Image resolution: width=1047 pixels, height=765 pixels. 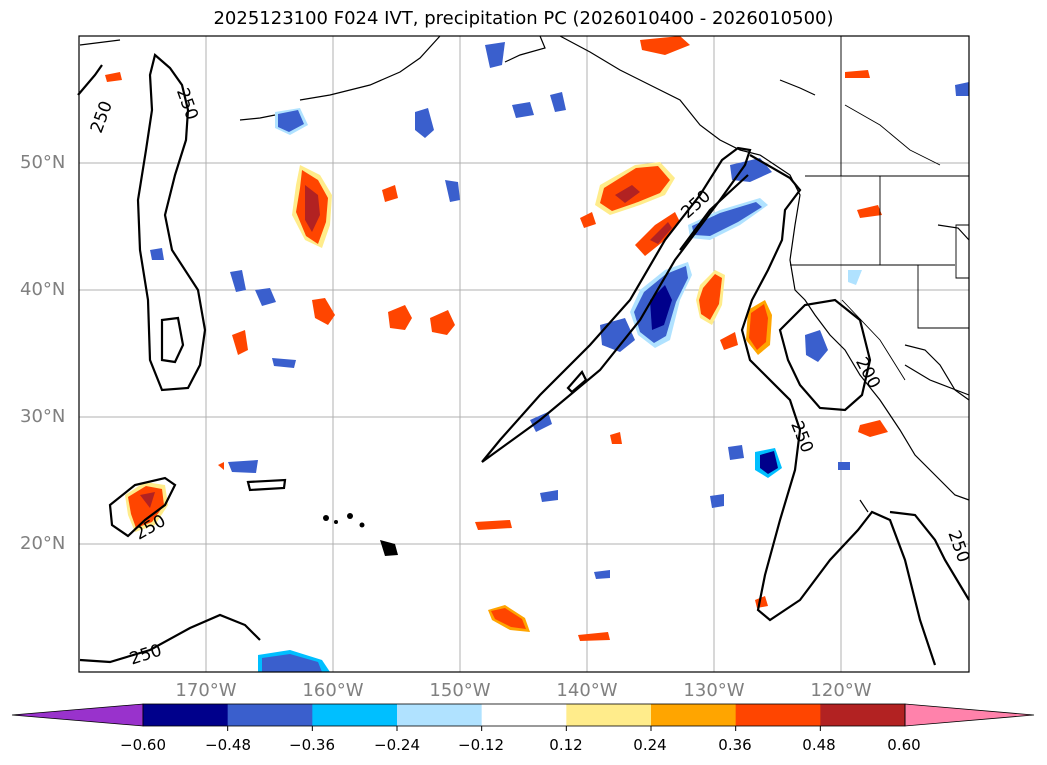 I want to click on borders, so click(x=880, y=208).